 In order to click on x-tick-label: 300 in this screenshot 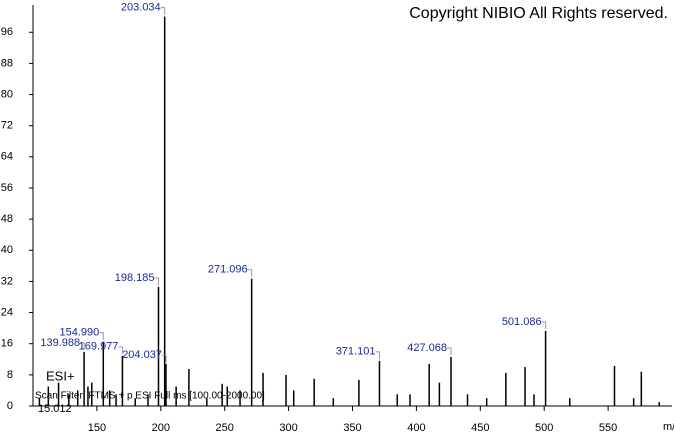, I will do `click(288, 428)`.